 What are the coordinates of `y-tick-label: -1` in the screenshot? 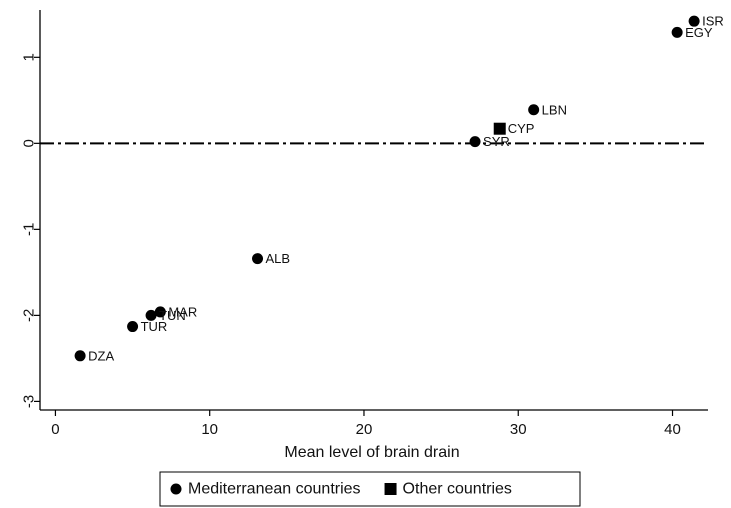 It's located at (29, 229).